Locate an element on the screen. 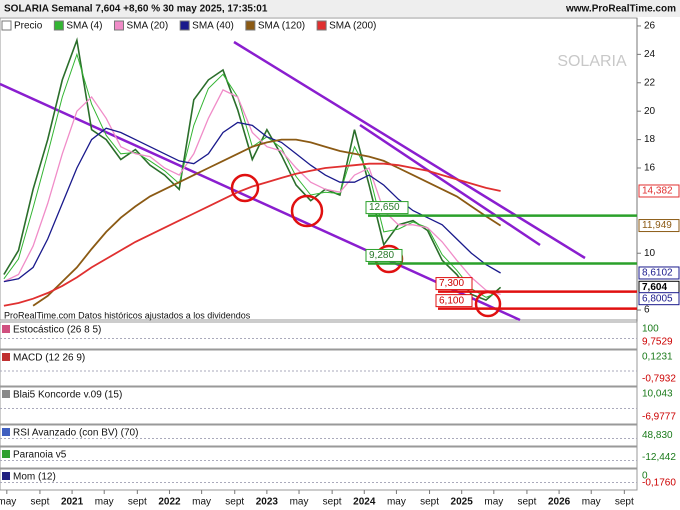  watermark: SOLARIA is located at coordinates (592, 61).